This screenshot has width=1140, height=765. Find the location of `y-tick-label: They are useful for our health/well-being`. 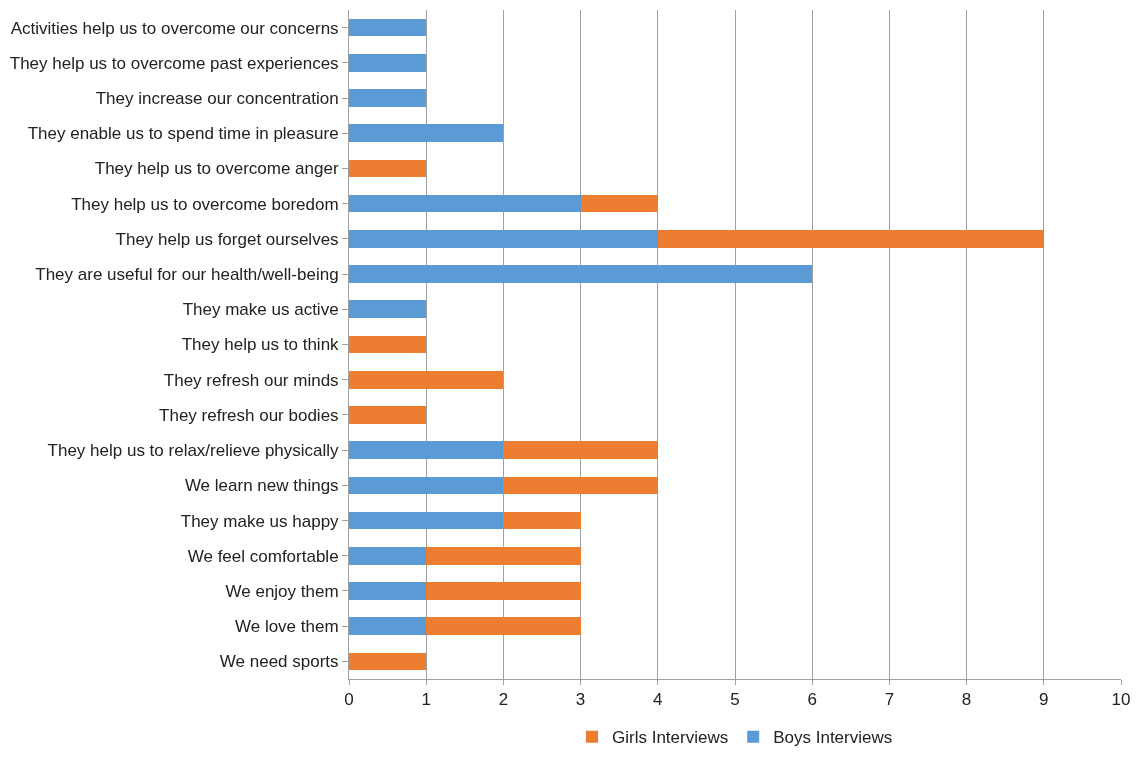

y-tick-label: They are useful for our health/well-being is located at coordinates (187, 275).